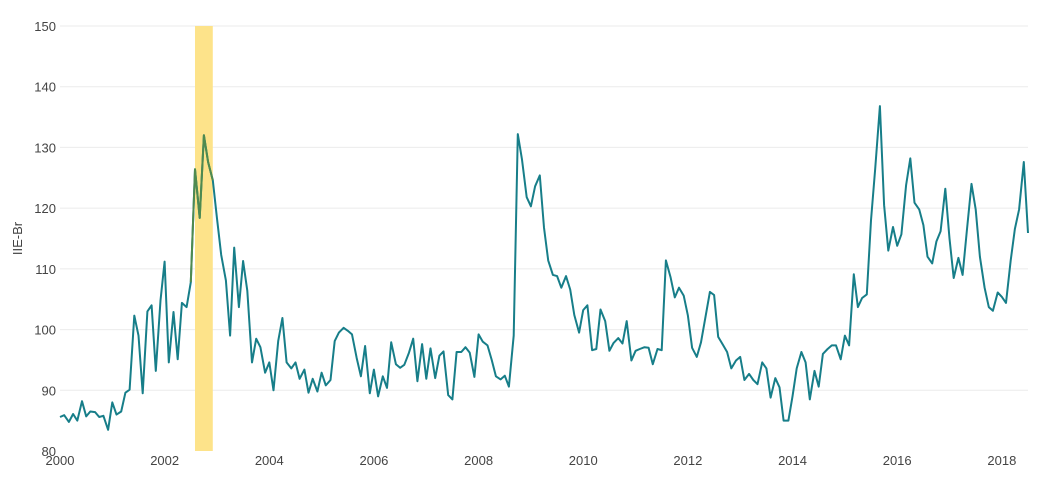 The image size is (1038, 492). What do you see at coordinates (583, 460) in the screenshot?
I see `x-tick-label-2010: 2010` at bounding box center [583, 460].